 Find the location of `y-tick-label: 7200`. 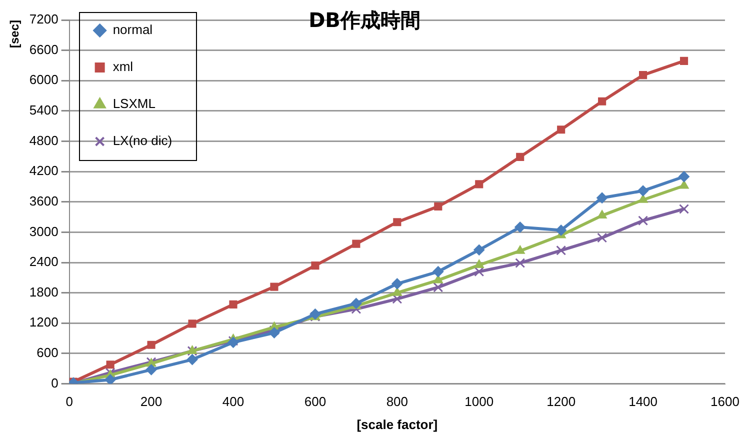

y-tick-label: 7200 is located at coordinates (43, 19).